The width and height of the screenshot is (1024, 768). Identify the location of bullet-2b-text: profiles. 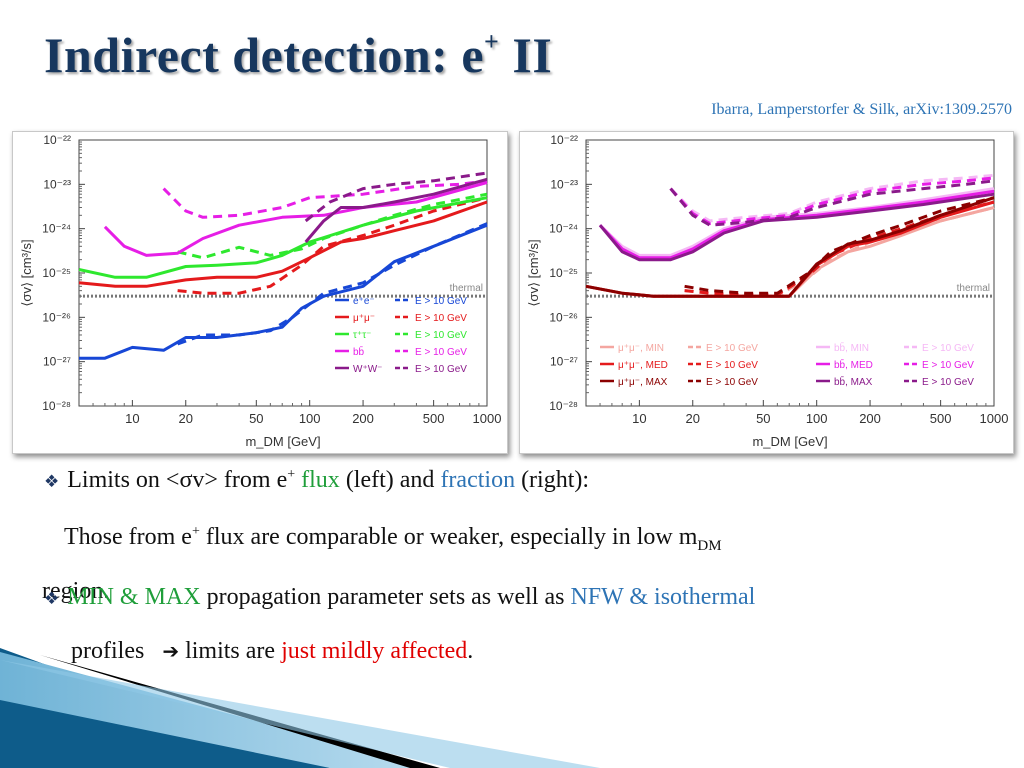
(108, 651).